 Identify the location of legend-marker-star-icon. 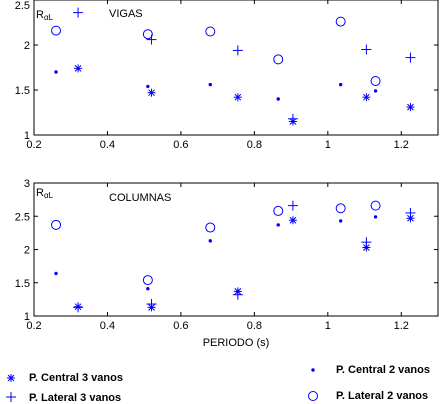
(11, 378).